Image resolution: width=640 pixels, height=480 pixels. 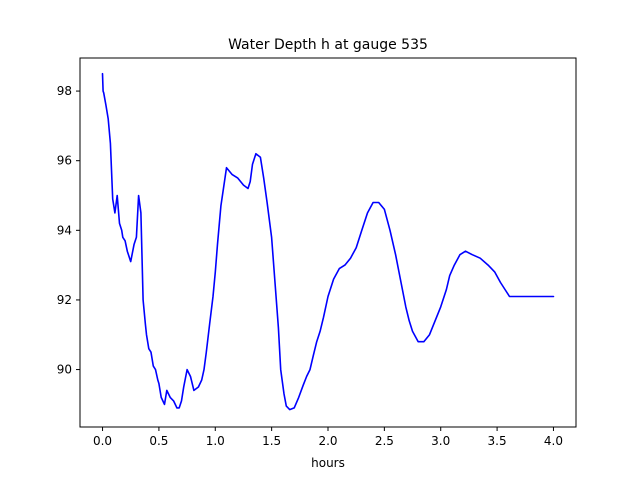 What do you see at coordinates (271, 441) in the screenshot?
I see `x-tick-label: 1.5` at bounding box center [271, 441].